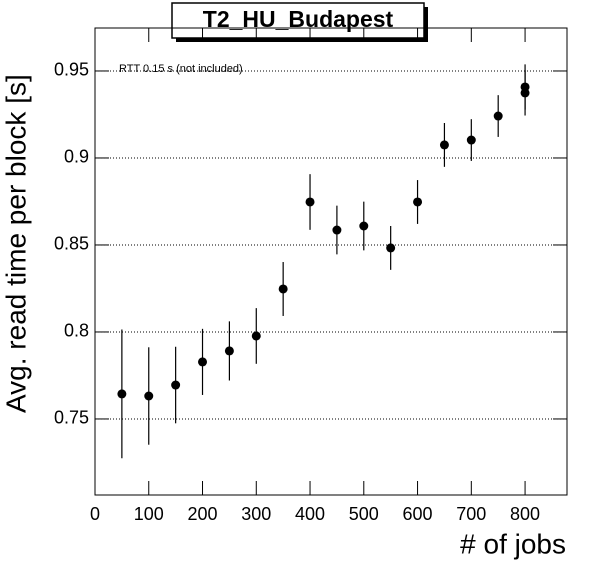  Describe the element at coordinates (513, 543) in the screenshot. I see `x-axis-label: # of jobs` at that location.